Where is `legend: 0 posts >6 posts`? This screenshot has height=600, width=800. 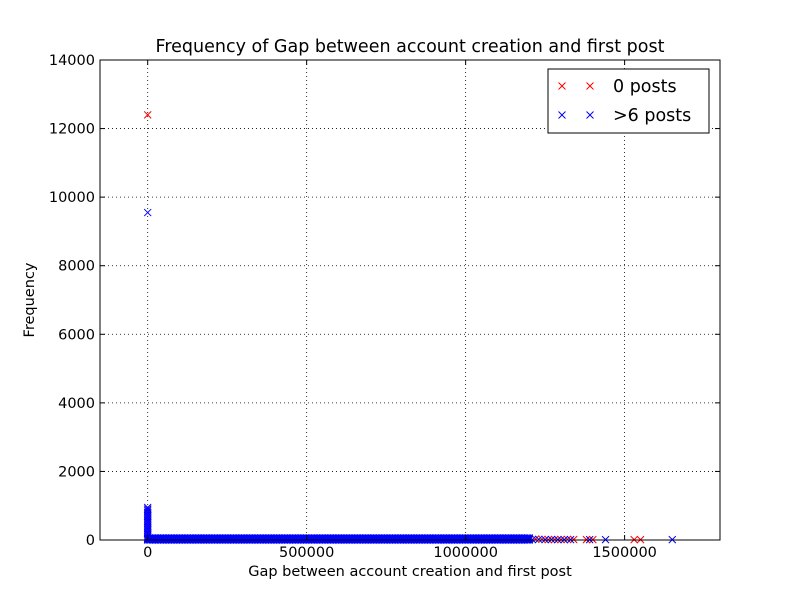
legend: 0 posts >6 posts is located at coordinates (628, 101).